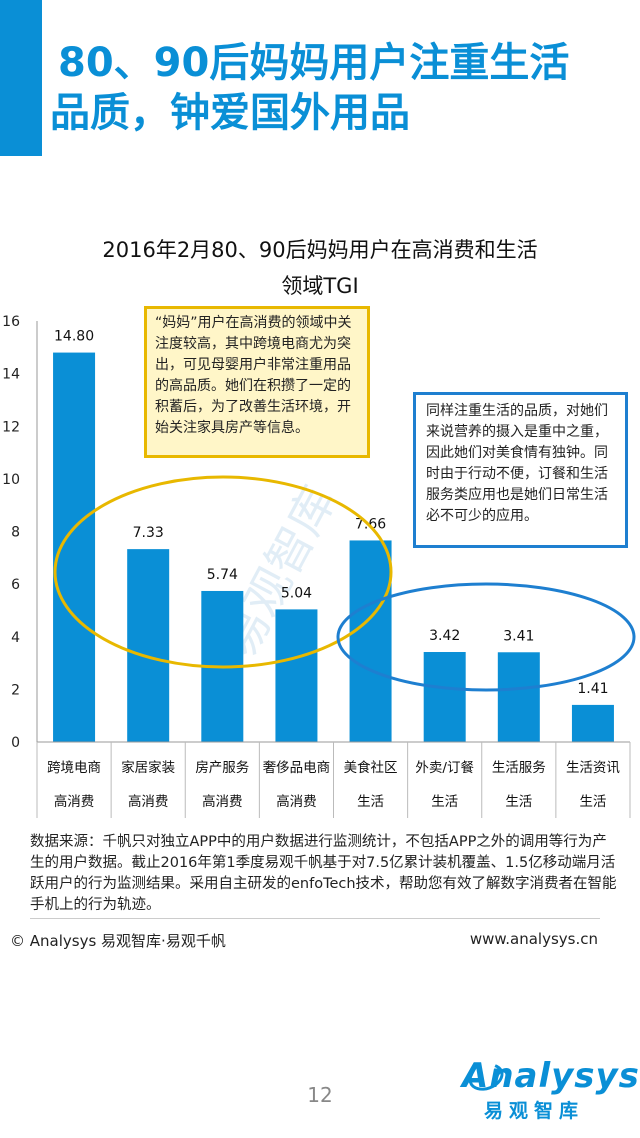 Image resolution: width=640 pixels, height=1138 pixels. I want to click on x-category-label: 外卖/订餐, so click(444, 768).